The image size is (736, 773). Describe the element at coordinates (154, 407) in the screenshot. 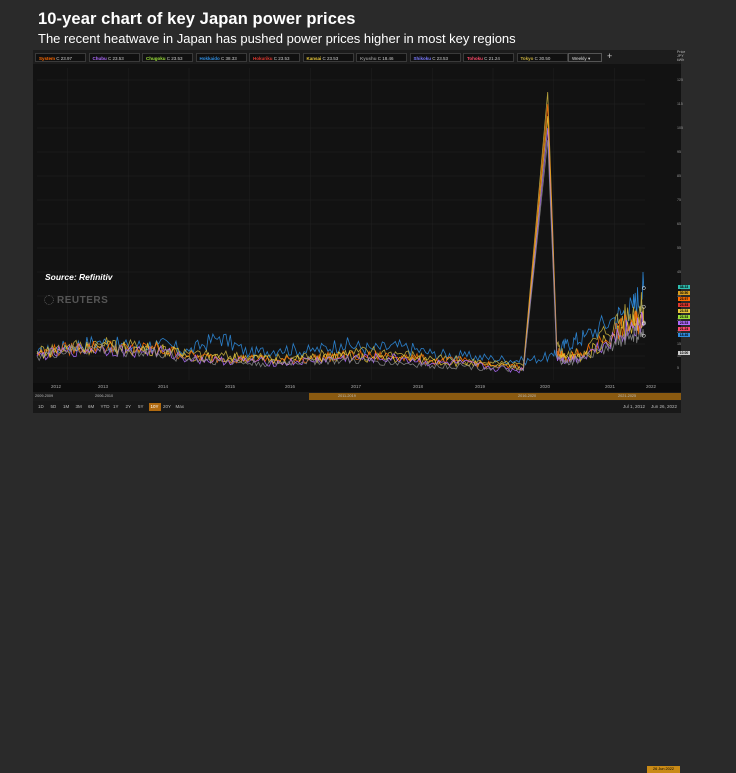

I see `range-button: 10Y` at that location.